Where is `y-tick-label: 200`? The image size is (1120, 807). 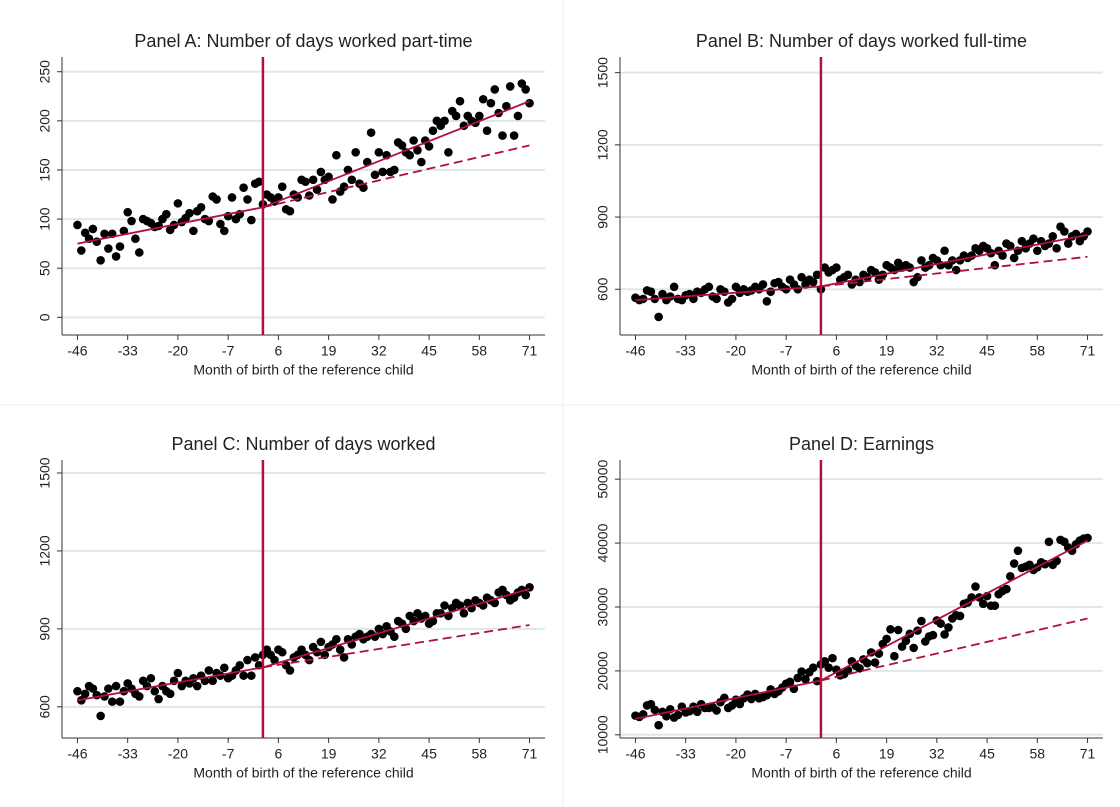
y-tick-label: 200 is located at coordinates (45, 121).